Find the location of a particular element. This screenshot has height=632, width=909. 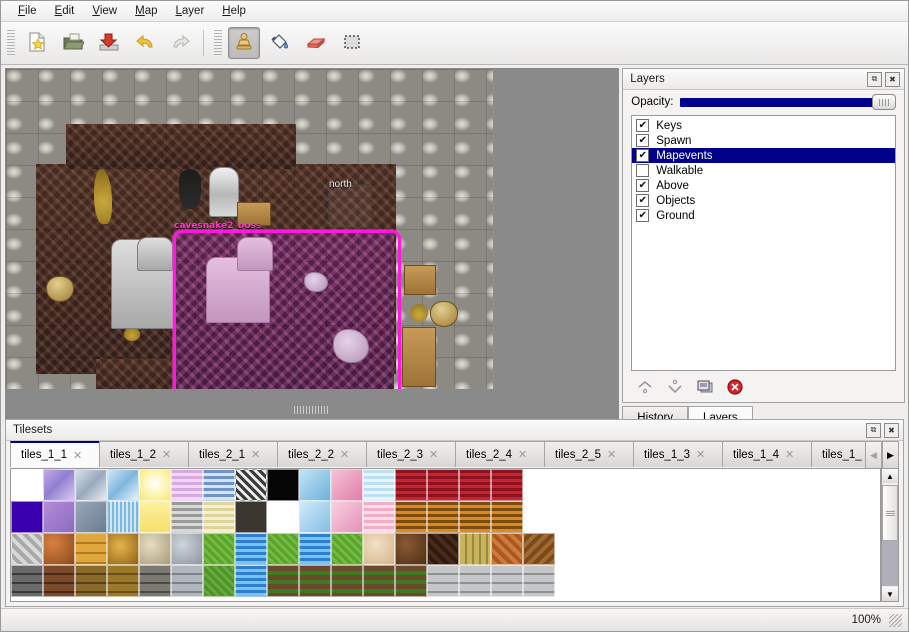

menu-file: File is located at coordinates (27, 11).